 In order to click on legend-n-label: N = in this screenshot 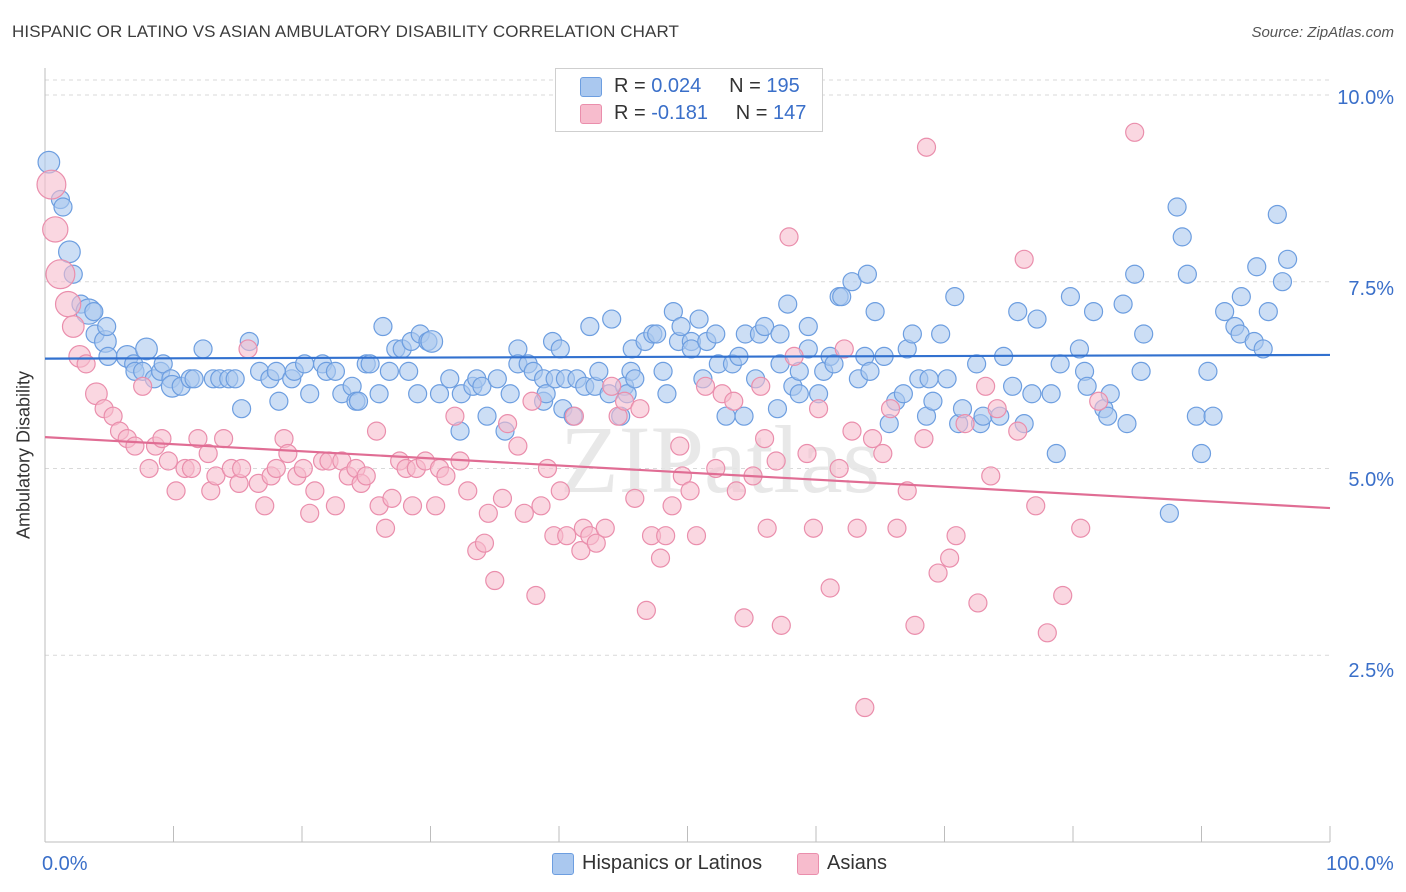, I will do `click(751, 113)`.